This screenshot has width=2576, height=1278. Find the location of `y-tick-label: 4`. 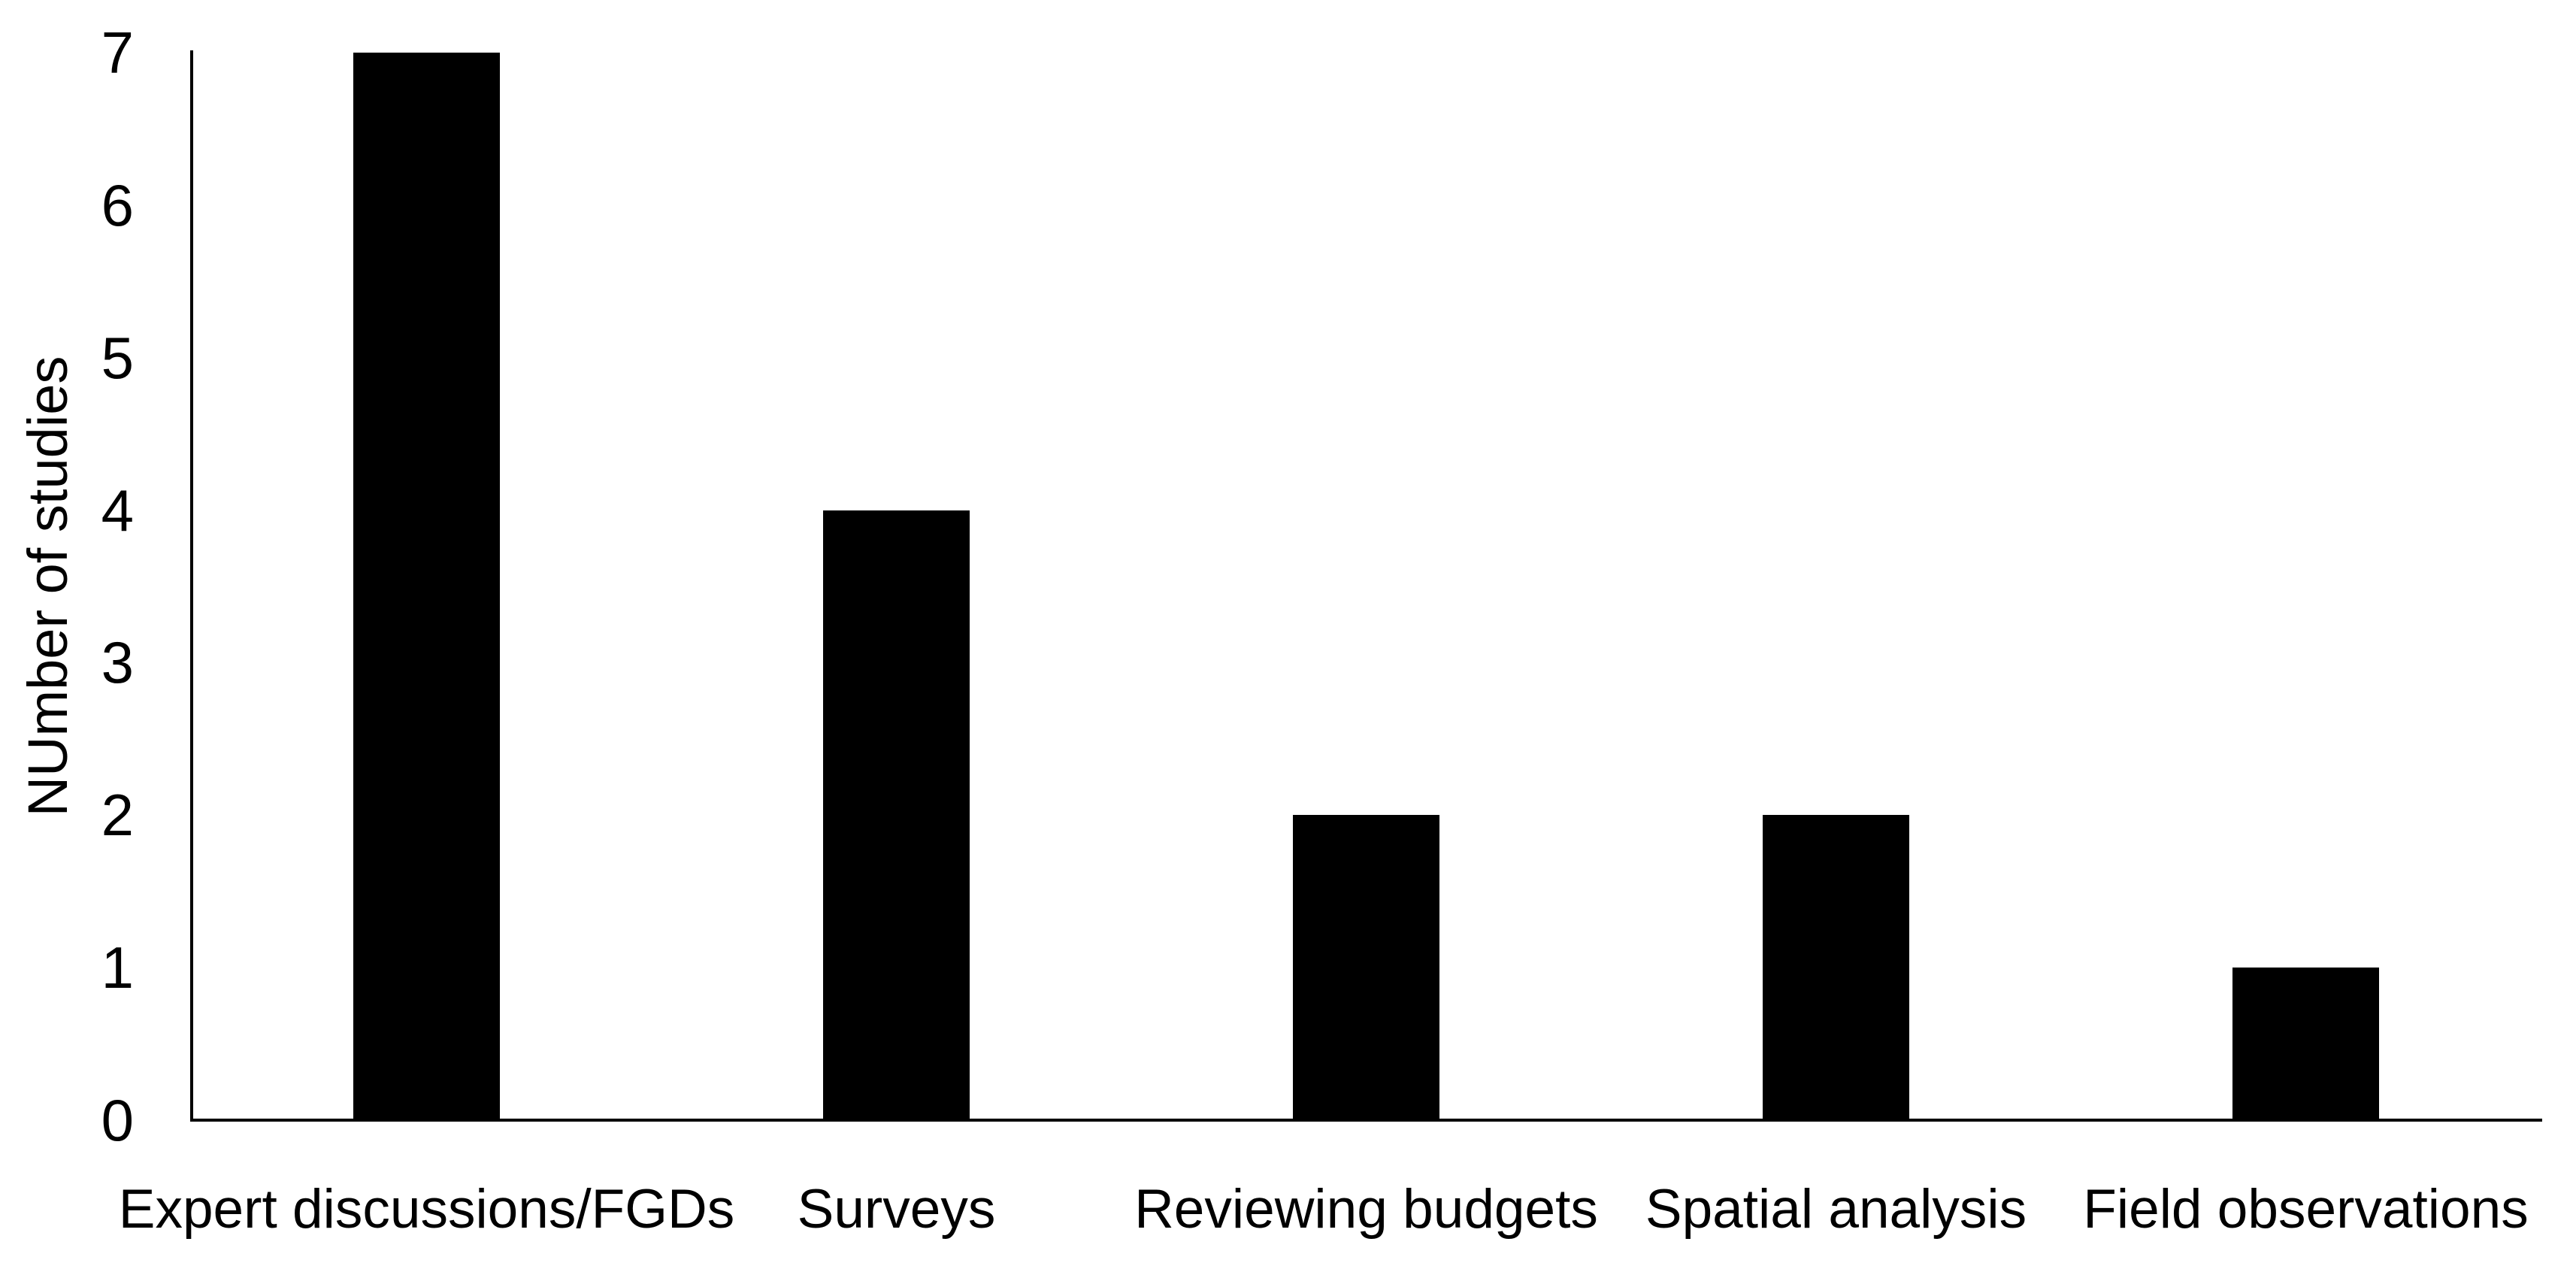

y-tick-label: 4 is located at coordinates (117, 510).